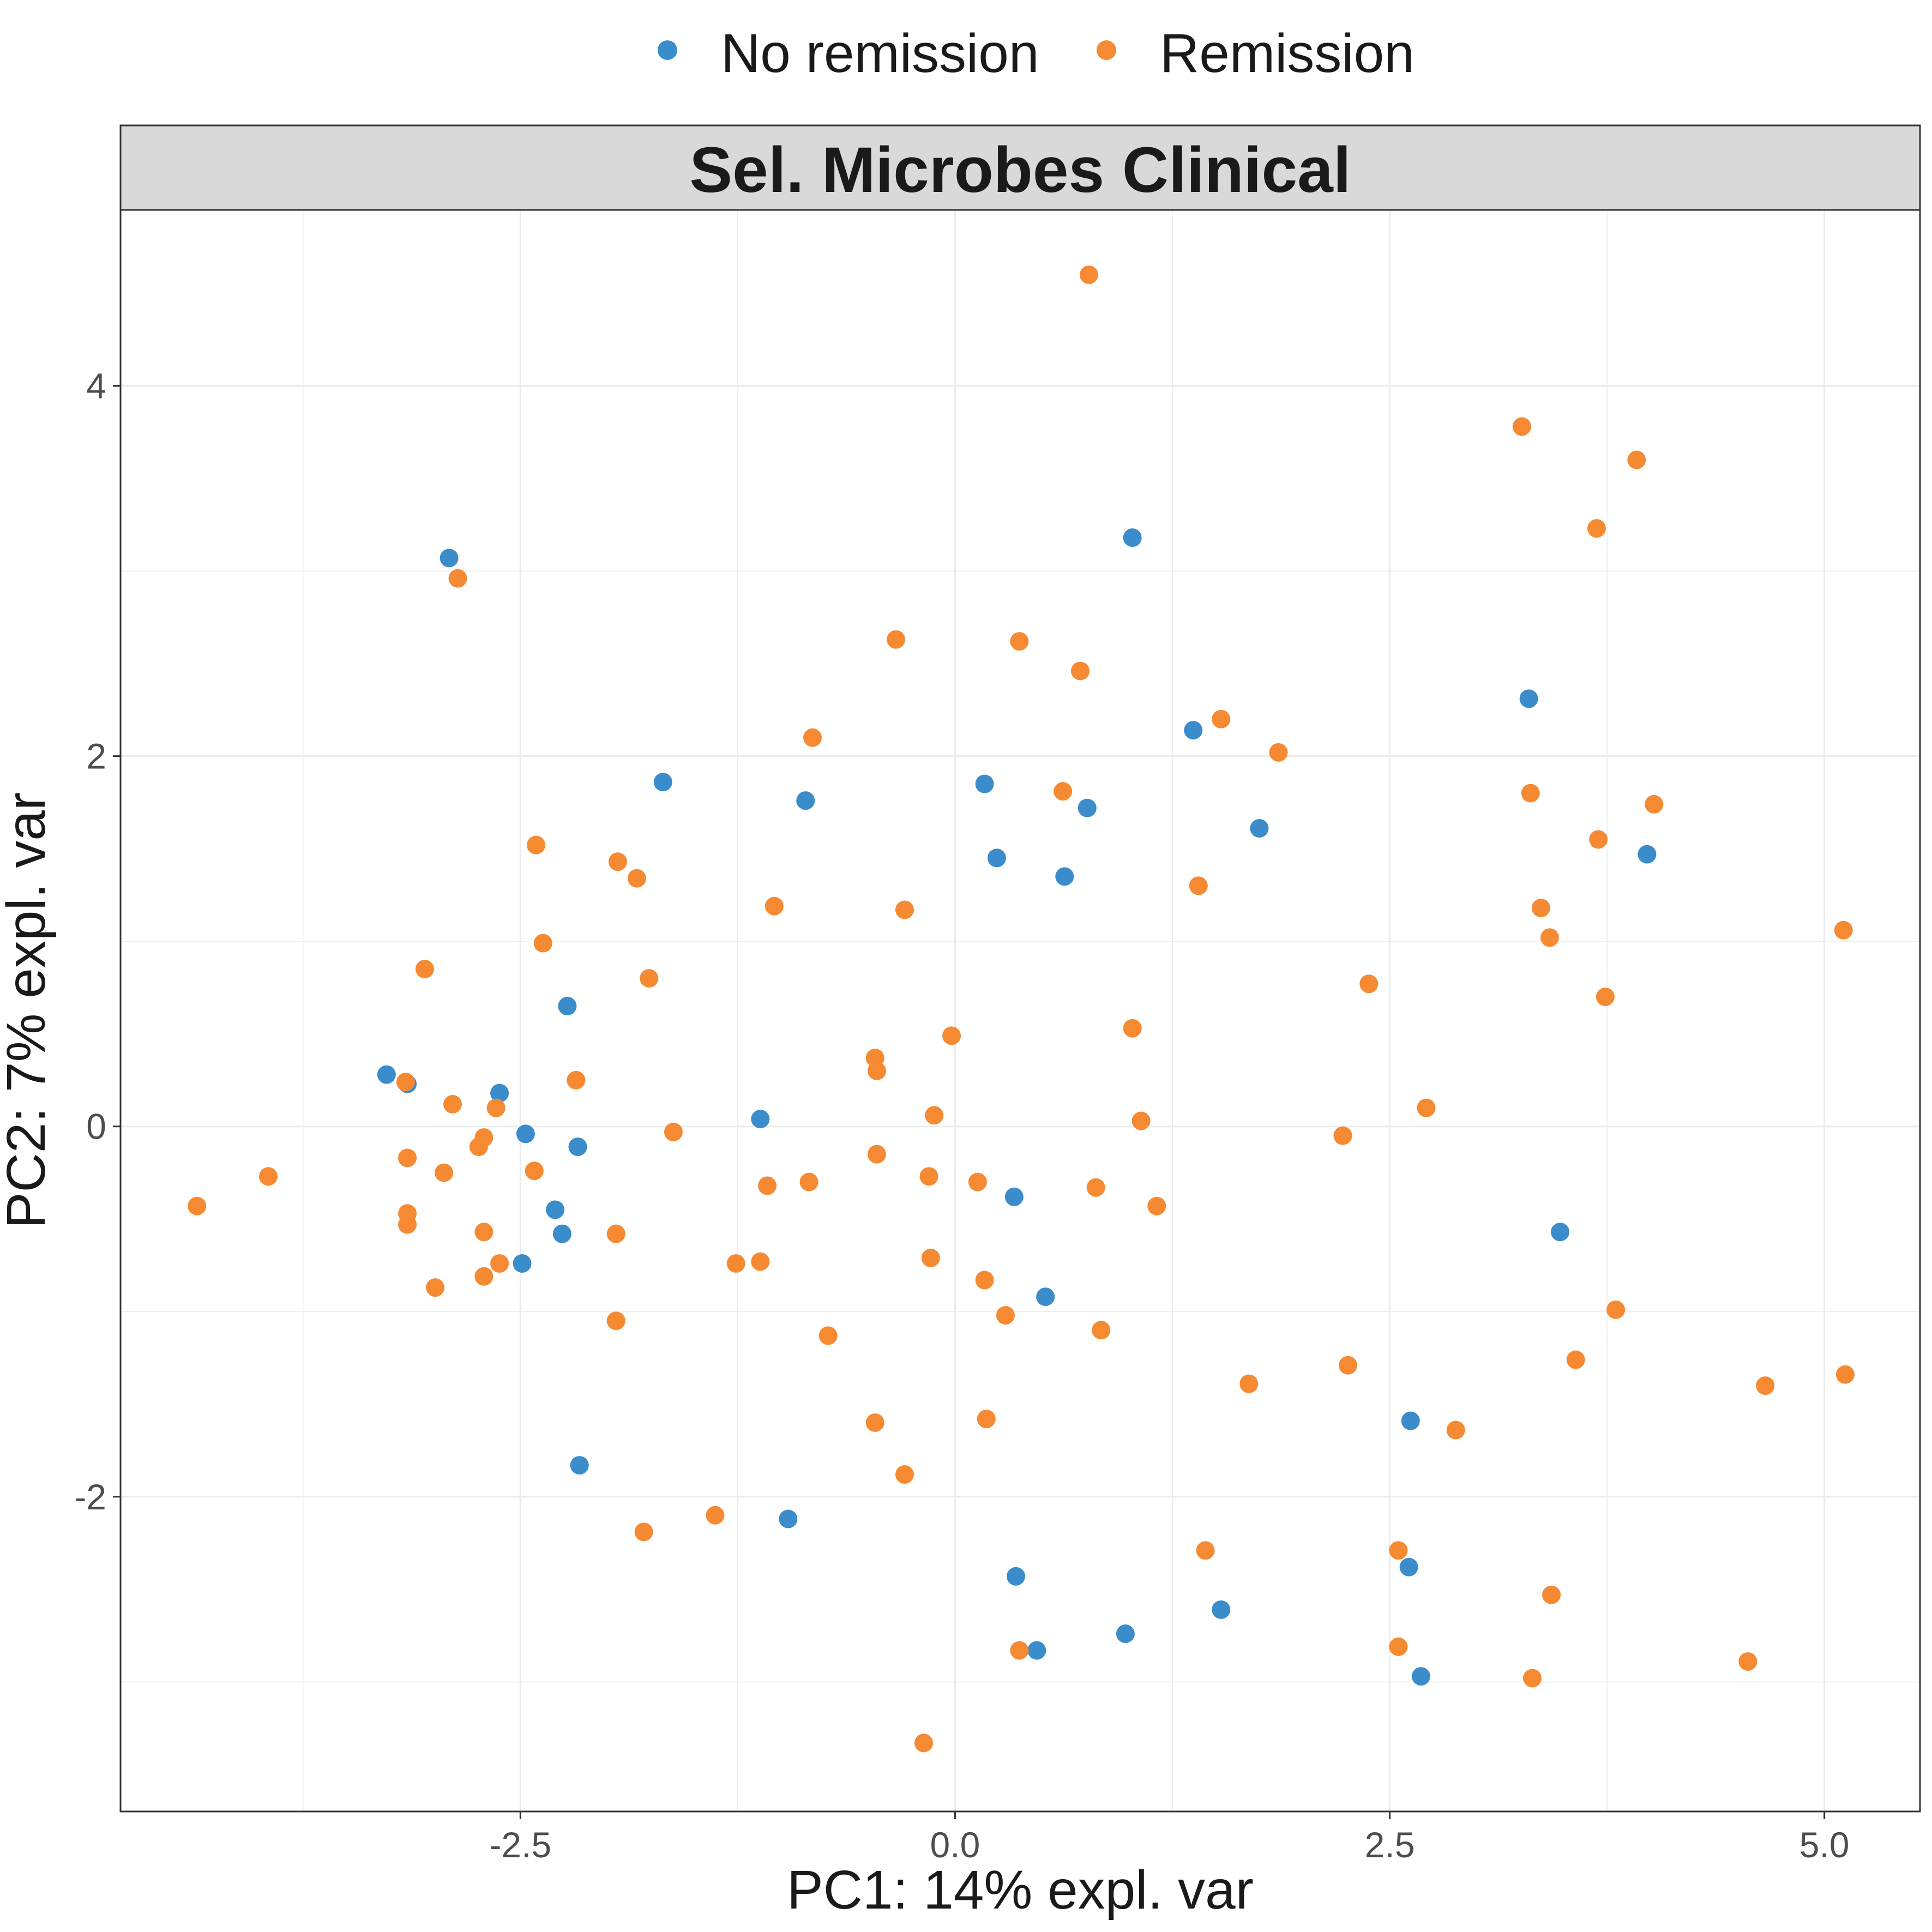  What do you see at coordinates (90, 1497) in the screenshot?
I see `y-tick-label: -2` at bounding box center [90, 1497].